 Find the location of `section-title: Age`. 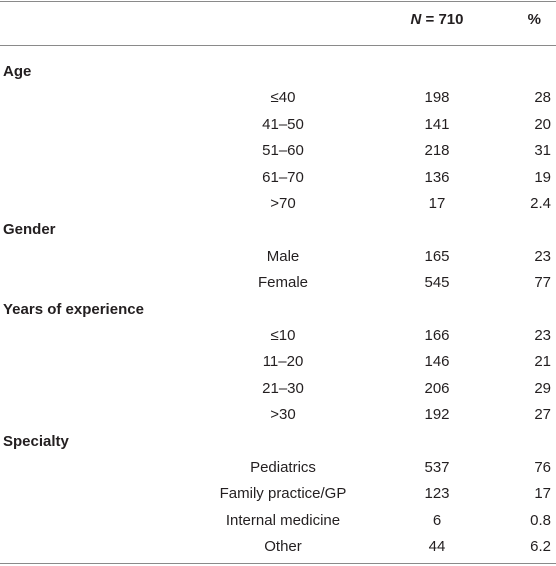

section-title: Age is located at coordinates (17, 71).